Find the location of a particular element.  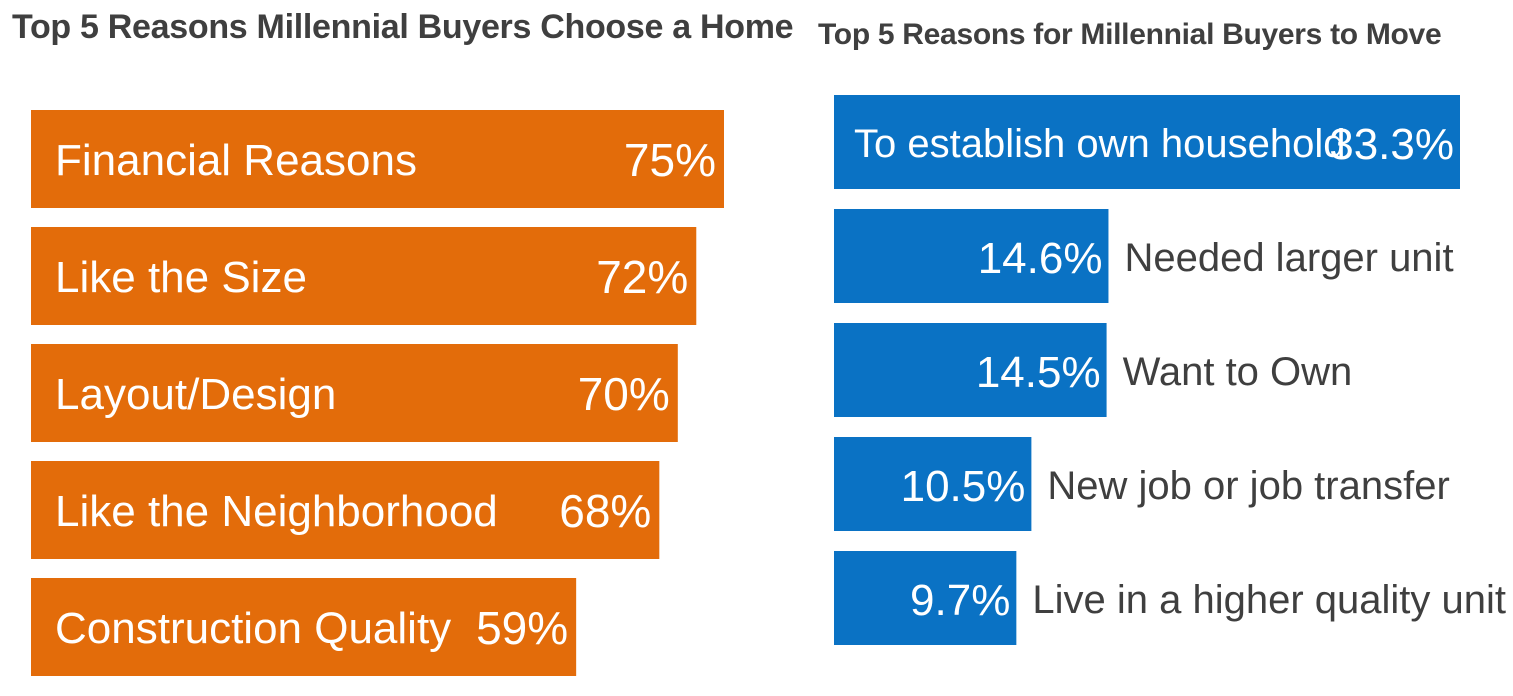

value-label: 68% is located at coordinates (605, 511).